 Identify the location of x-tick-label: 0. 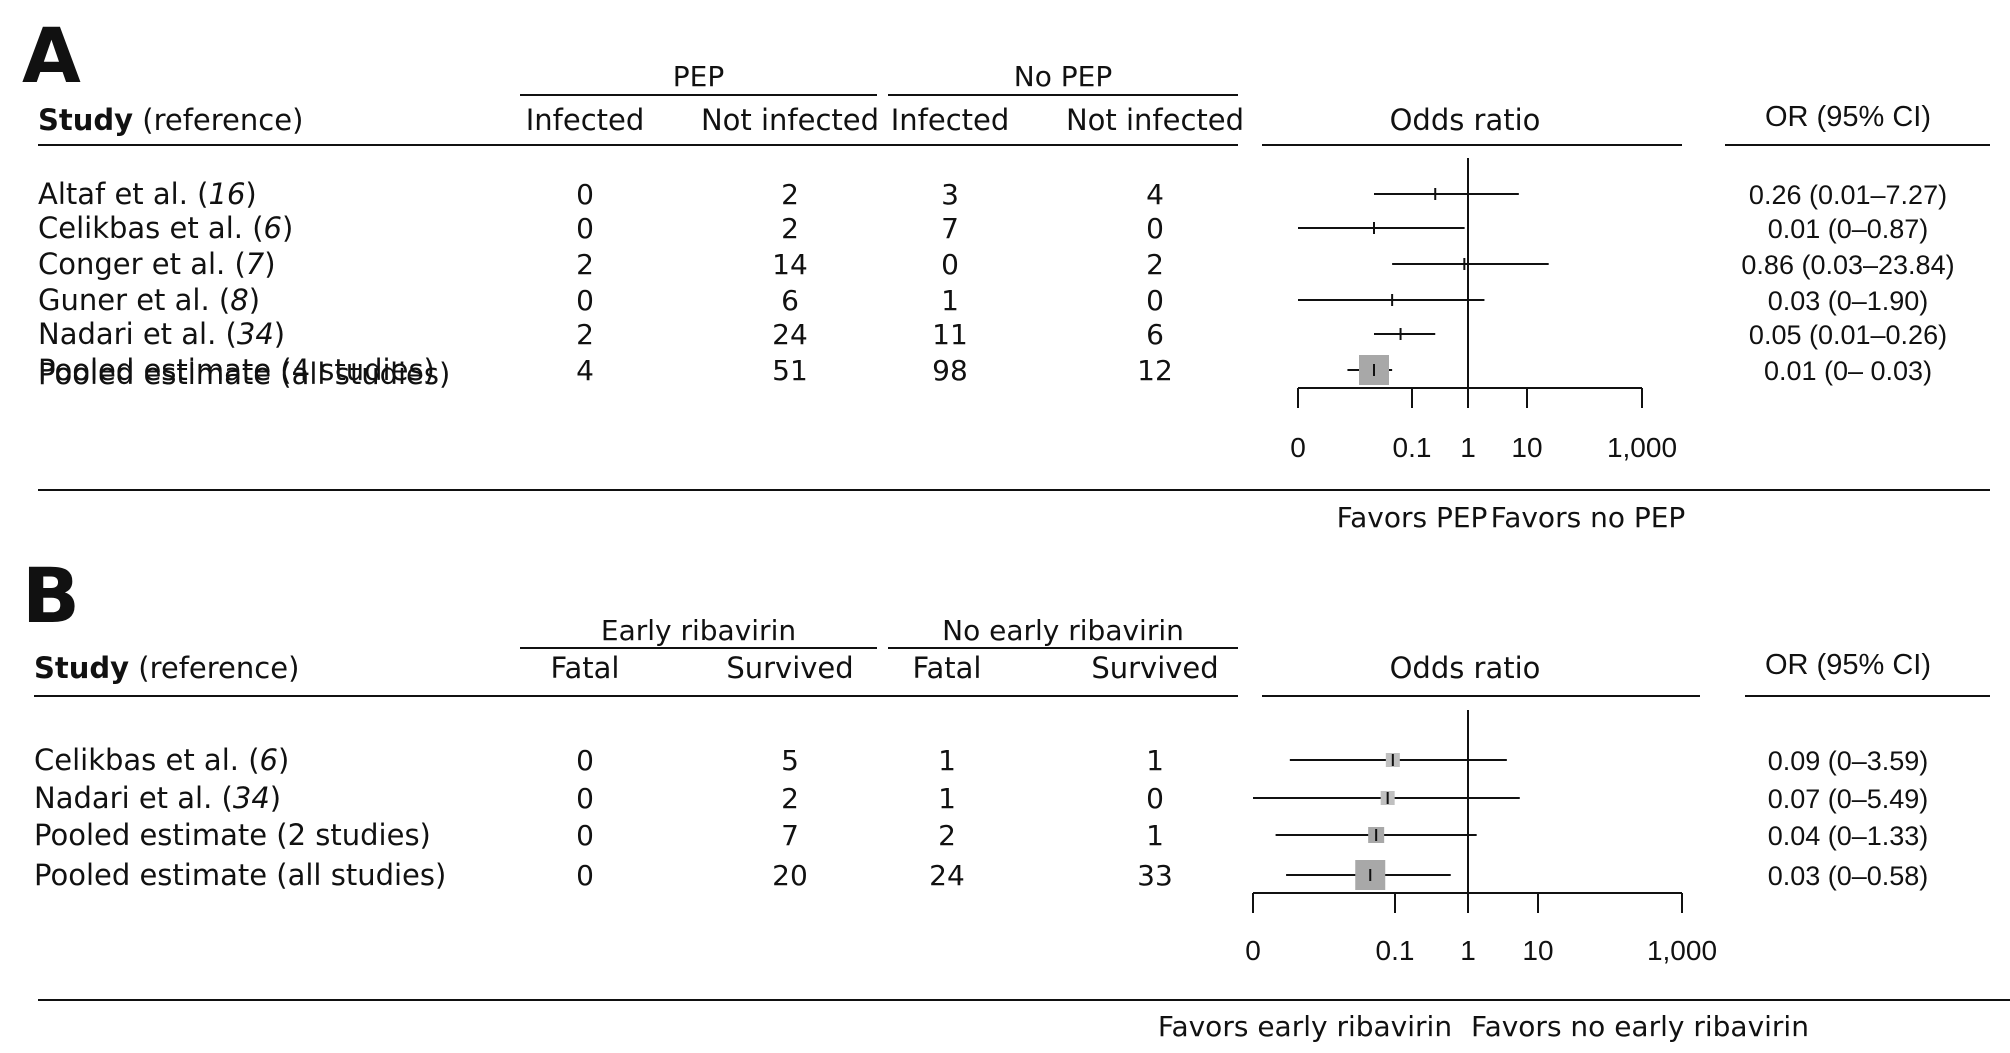
(1298, 447).